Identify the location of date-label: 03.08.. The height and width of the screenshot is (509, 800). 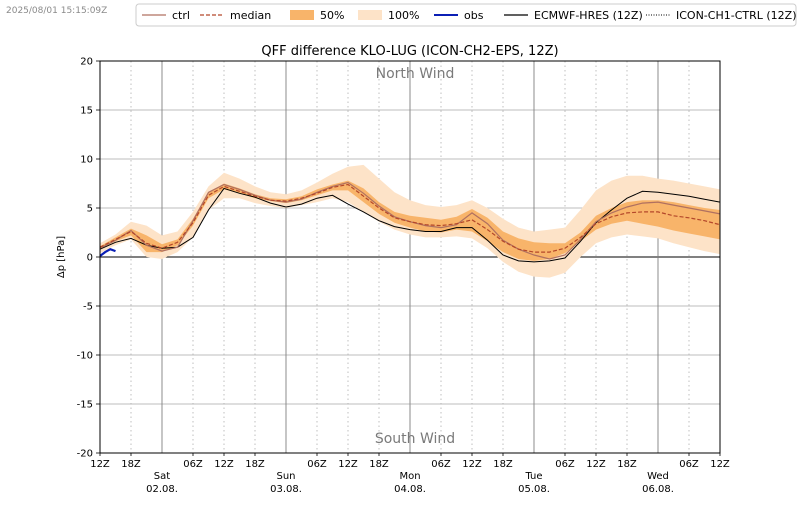
(286, 489).